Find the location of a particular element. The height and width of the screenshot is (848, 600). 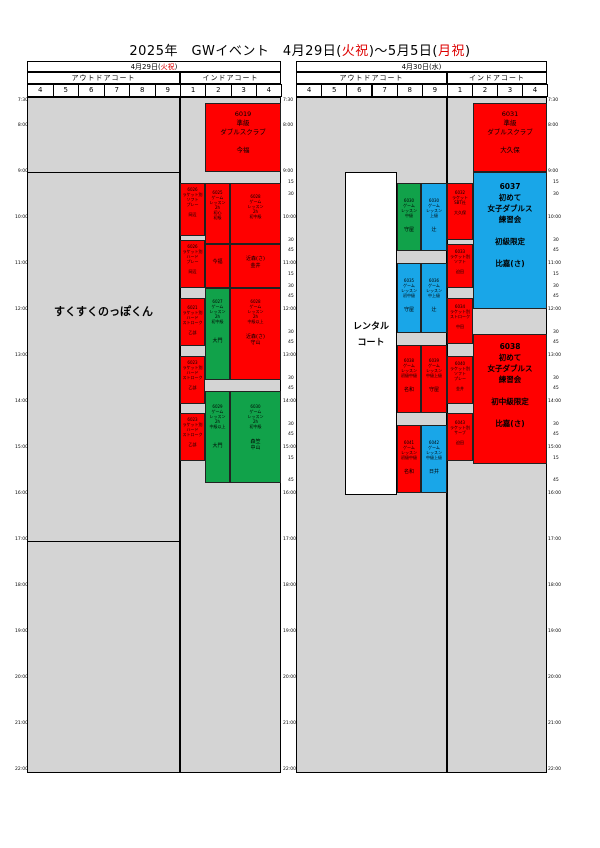

event-6026-b: 6026 ラケット別 ハード プレー 岡辺 is located at coordinates (192, 264).